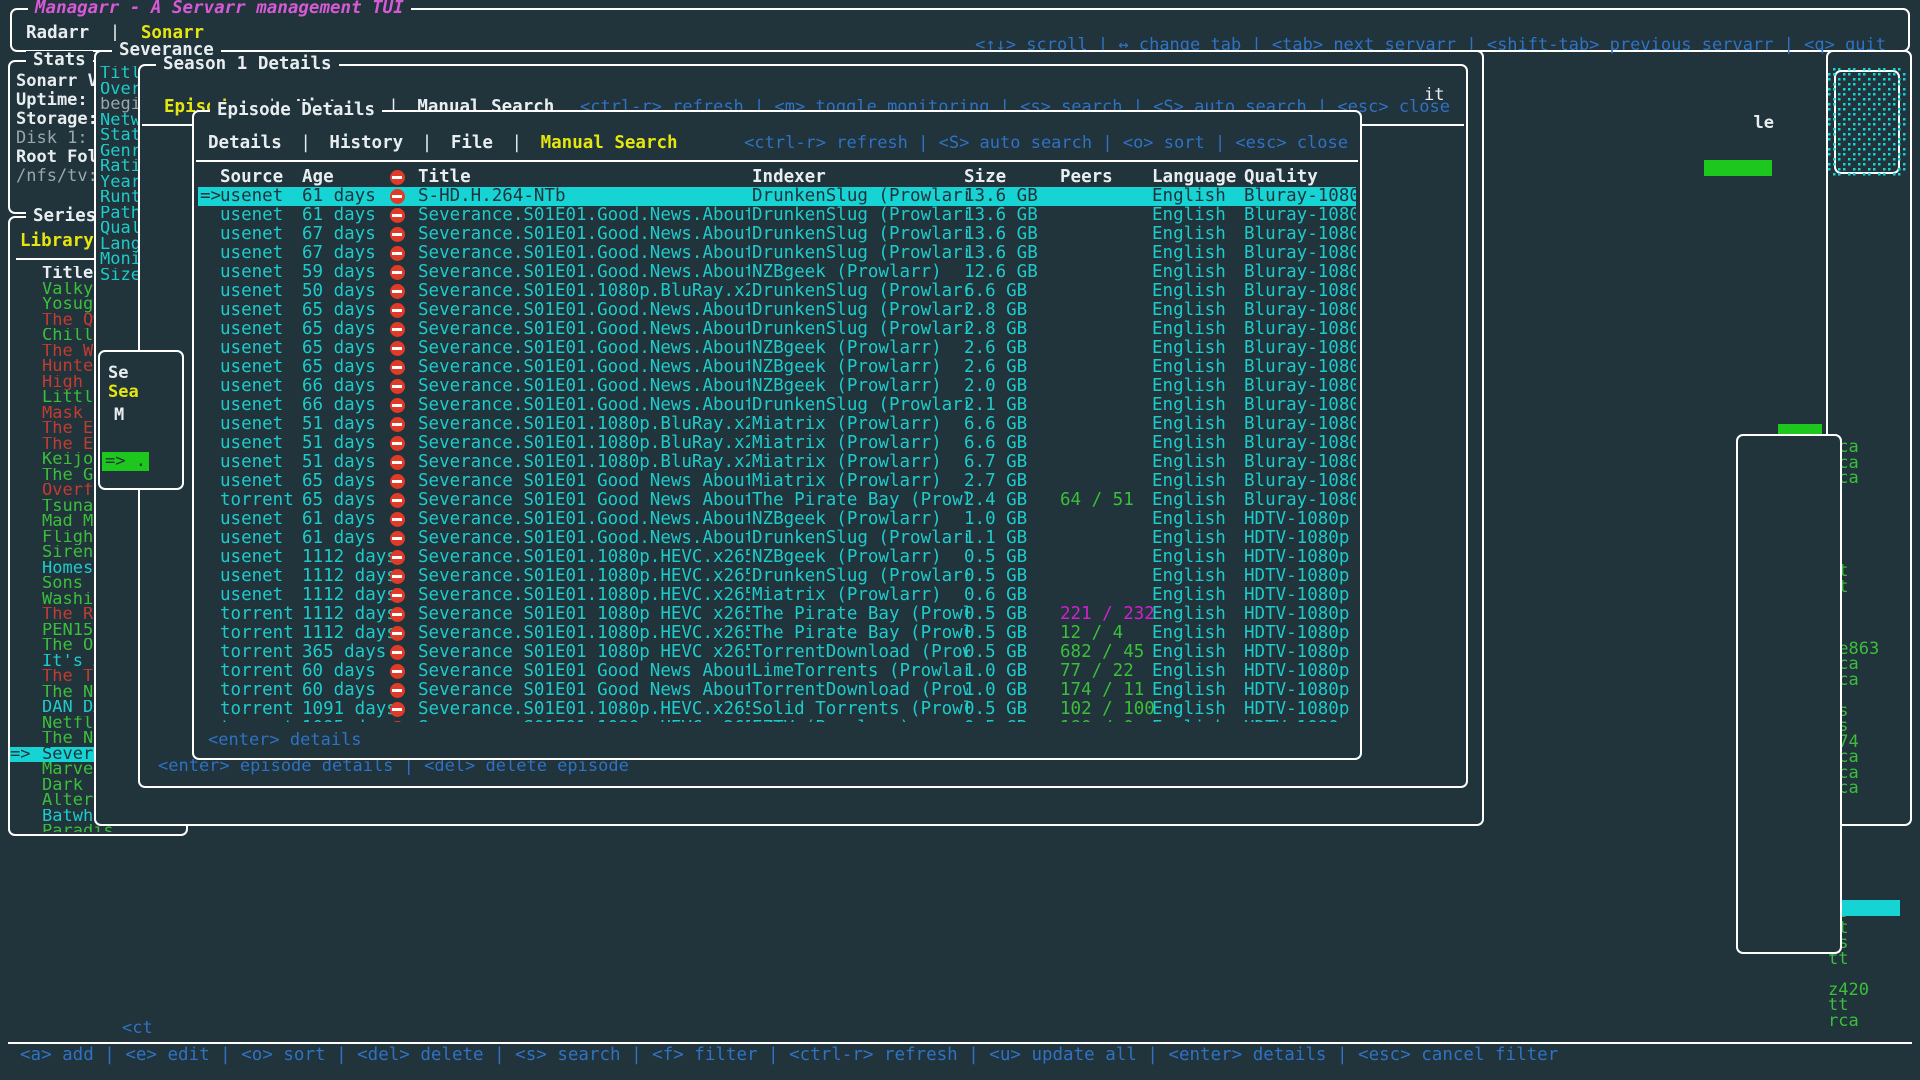 The height and width of the screenshot is (1080, 1920). I want to click on tab-file: File, so click(471, 143).